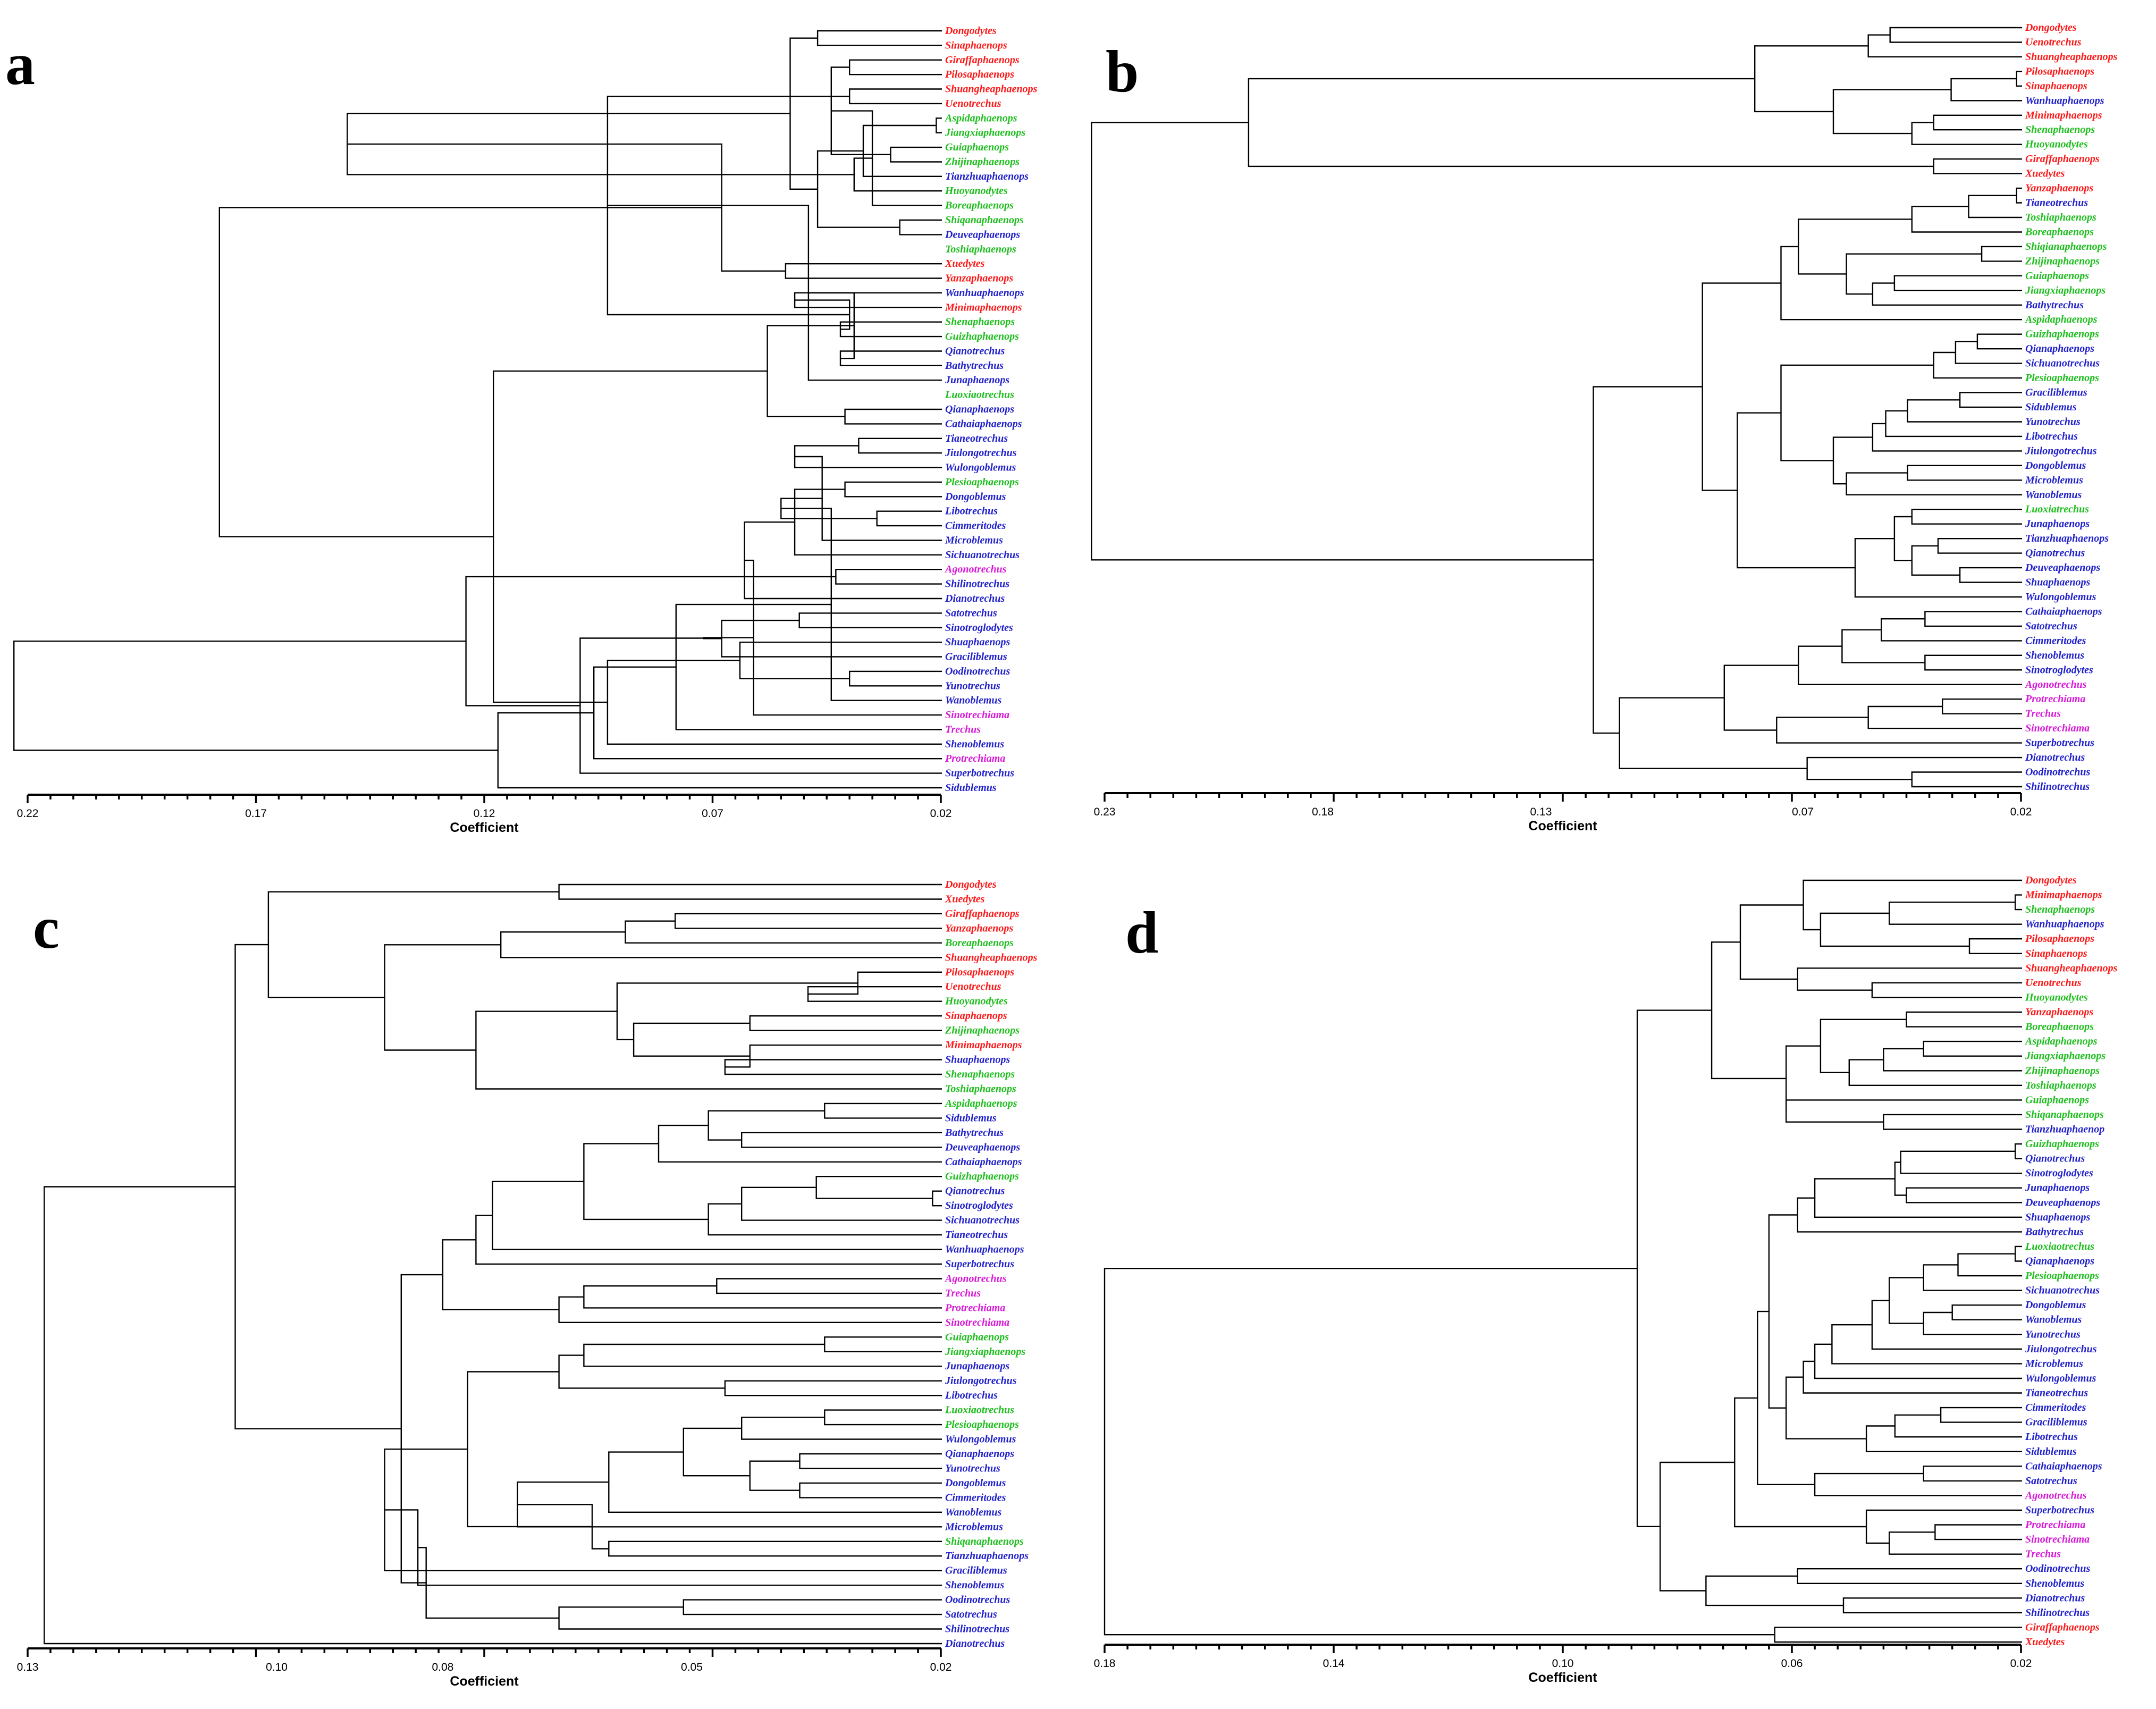 The height and width of the screenshot is (1709, 2156). I want to click on leaf-label: Wanhuaphaenops, so click(2064, 100).